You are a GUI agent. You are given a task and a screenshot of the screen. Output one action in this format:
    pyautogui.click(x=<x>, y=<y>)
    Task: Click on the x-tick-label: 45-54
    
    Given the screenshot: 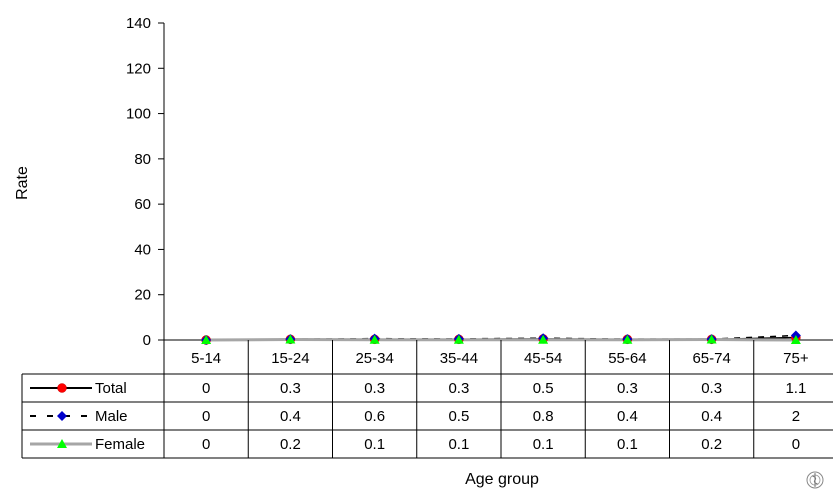 What is the action you would take?
    pyautogui.click(x=543, y=358)
    